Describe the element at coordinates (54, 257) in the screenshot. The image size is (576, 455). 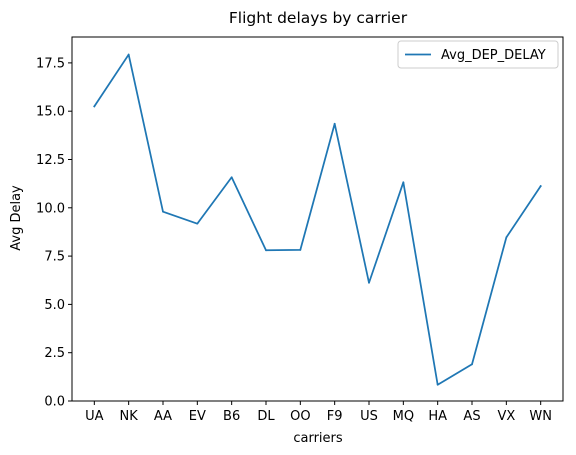
I see `y-tick-label: 7.5` at that location.